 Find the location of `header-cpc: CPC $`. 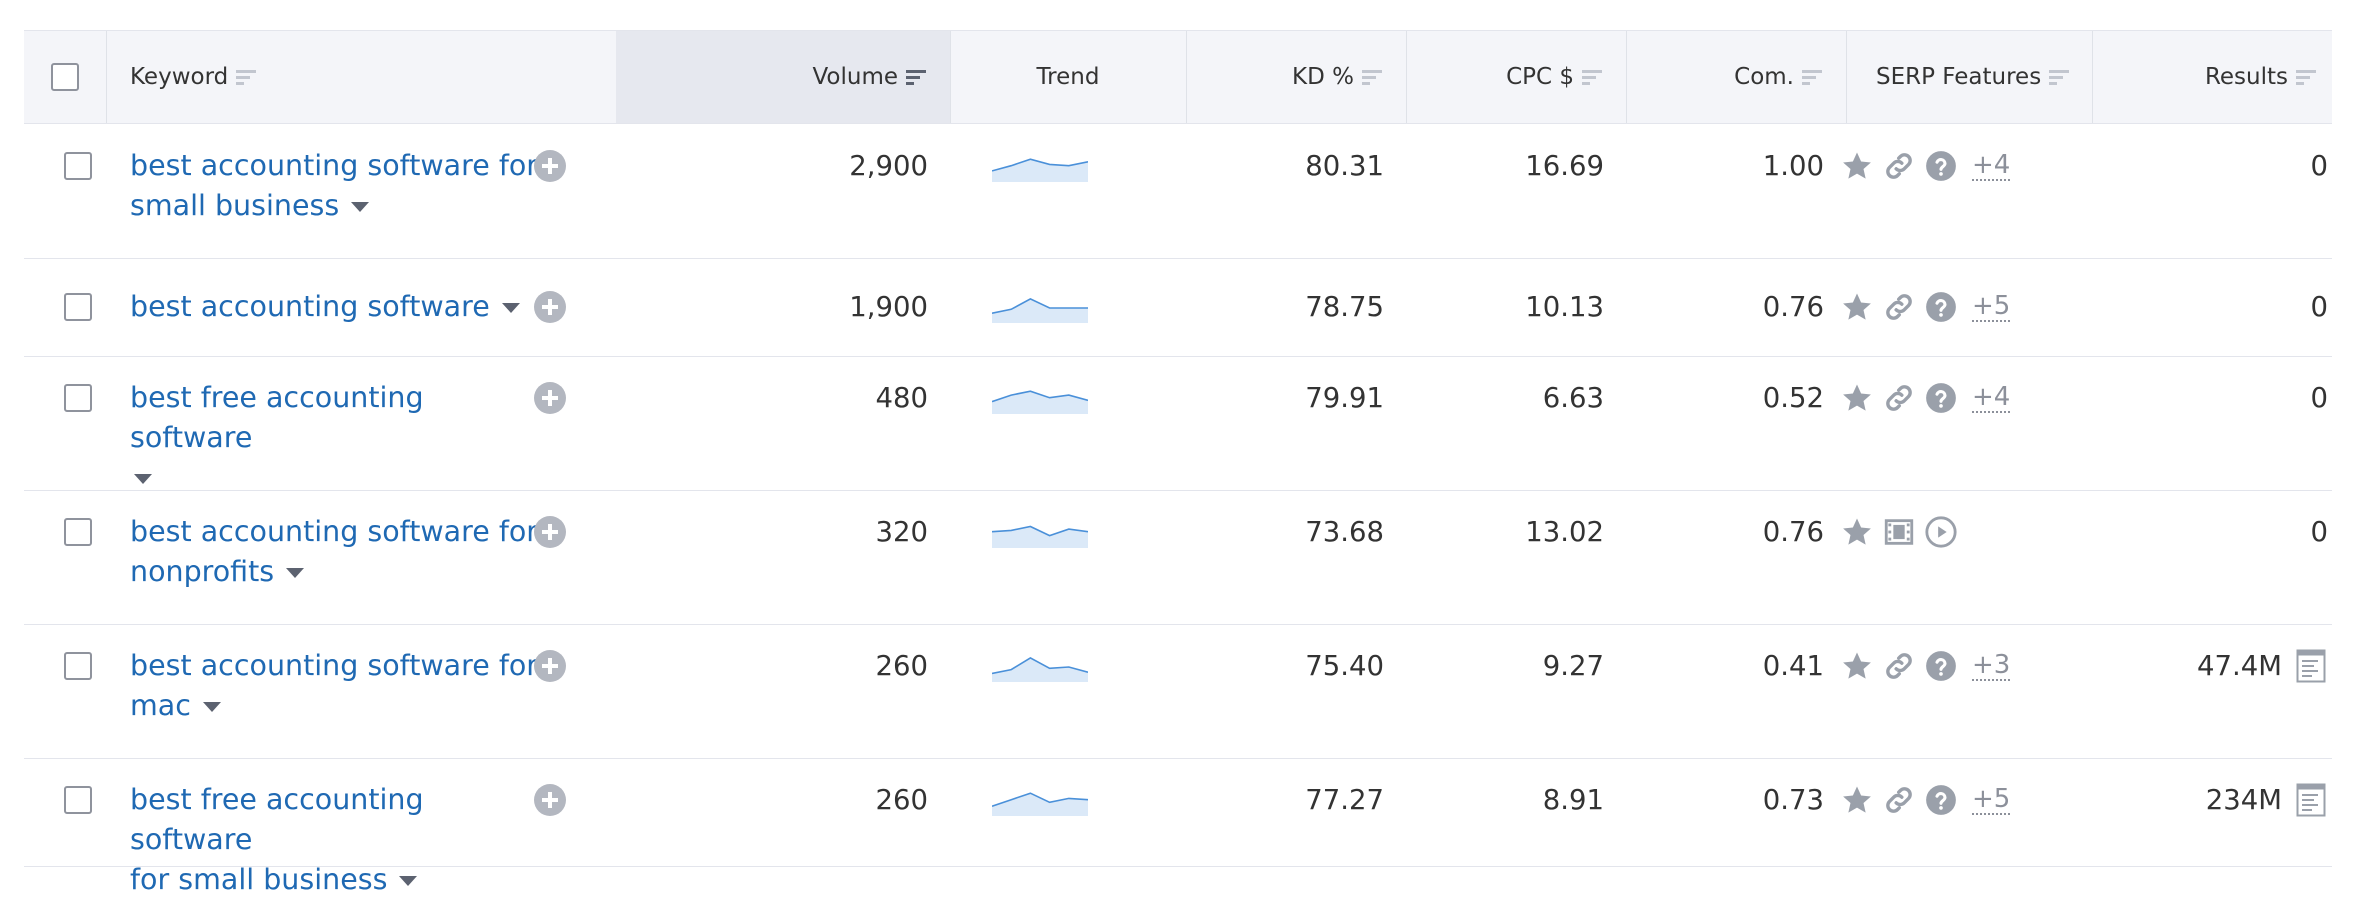

header-cpc: CPC $ is located at coordinates (1516, 77).